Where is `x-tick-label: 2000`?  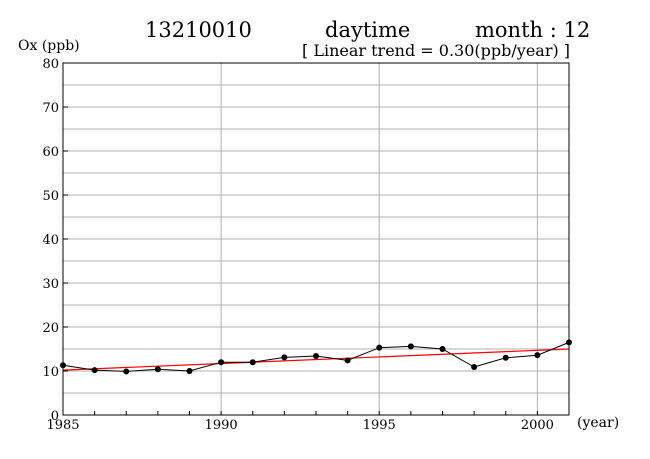
x-tick-label: 2000 is located at coordinates (537, 425).